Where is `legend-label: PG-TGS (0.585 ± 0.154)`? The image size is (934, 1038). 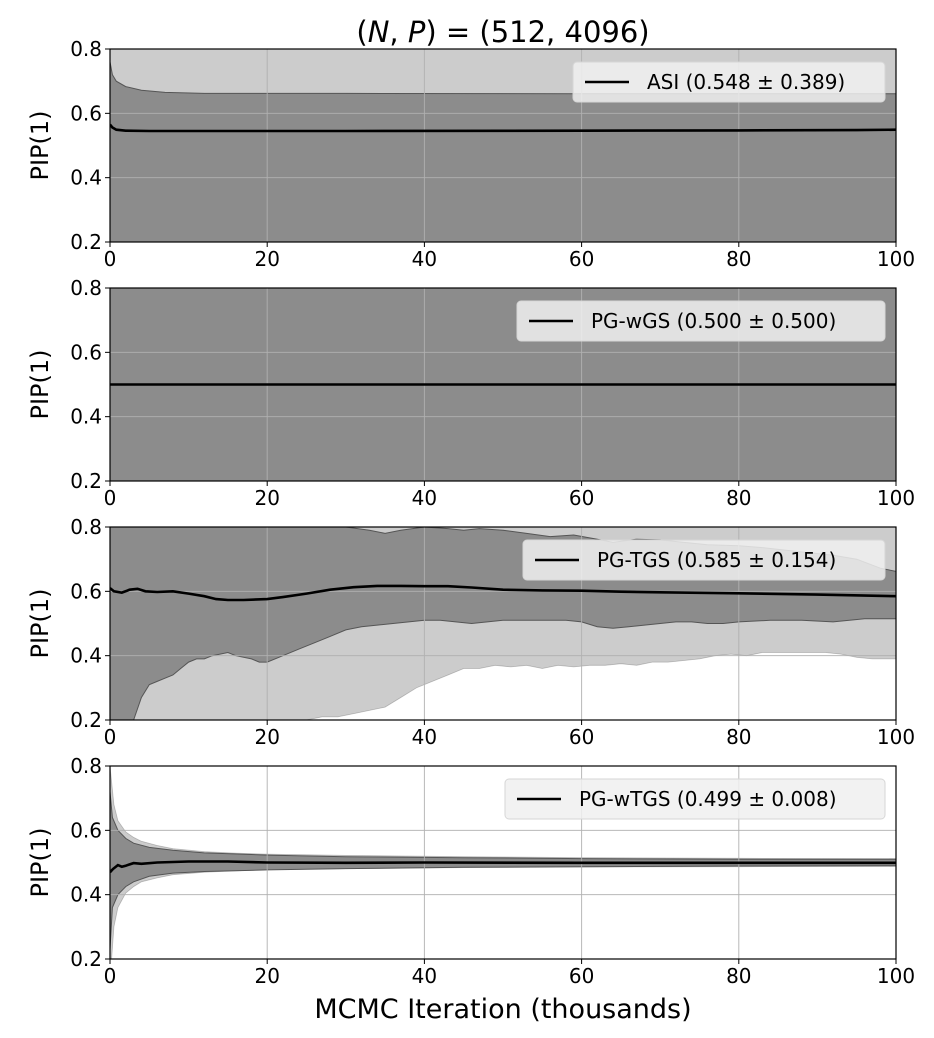
legend-label: PG-TGS (0.585 ± 0.154) is located at coordinates (716, 560).